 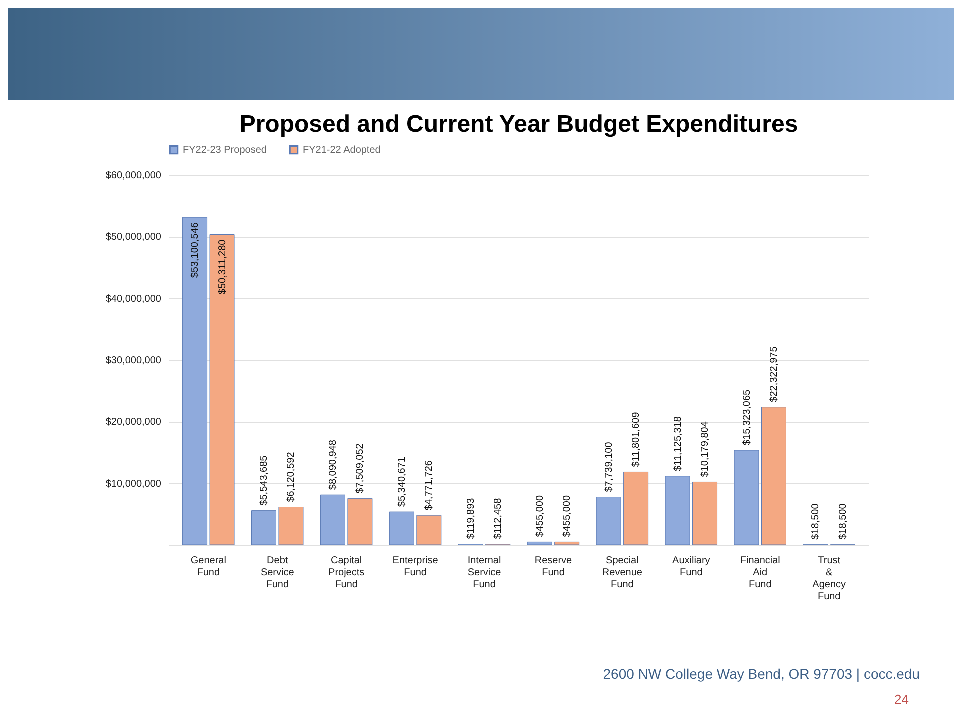 What do you see at coordinates (415, 567) in the screenshot?
I see `x-tick-label: Enterprise Fund` at bounding box center [415, 567].